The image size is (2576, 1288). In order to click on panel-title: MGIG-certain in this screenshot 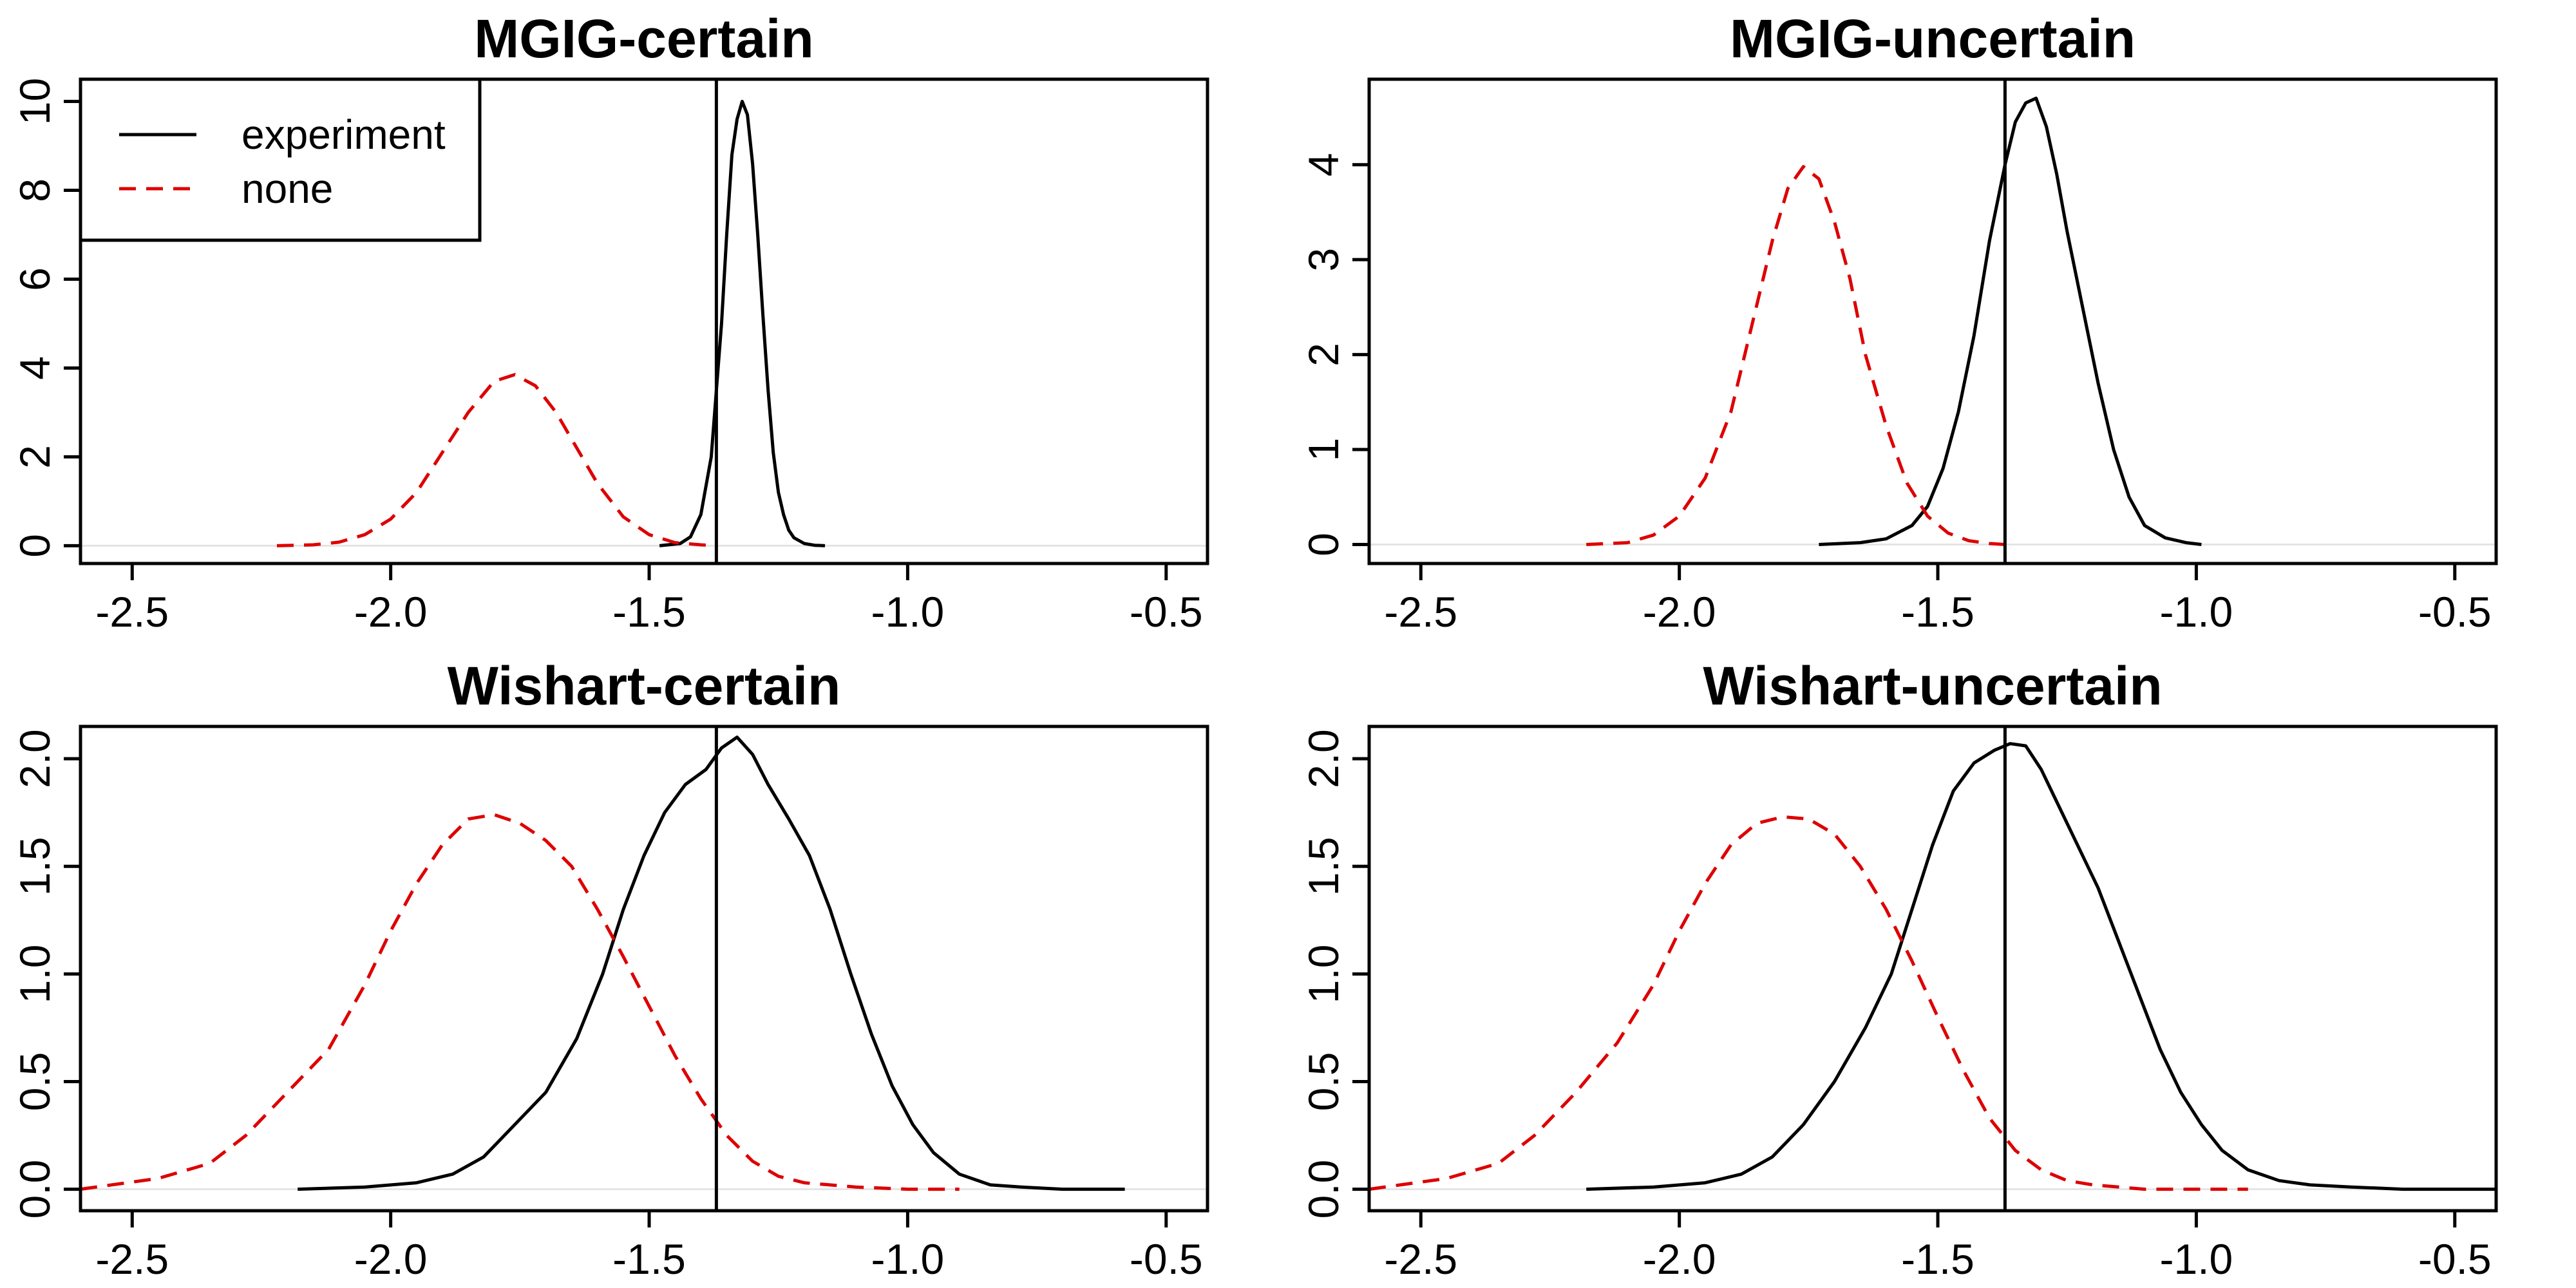, I will do `click(643, 38)`.